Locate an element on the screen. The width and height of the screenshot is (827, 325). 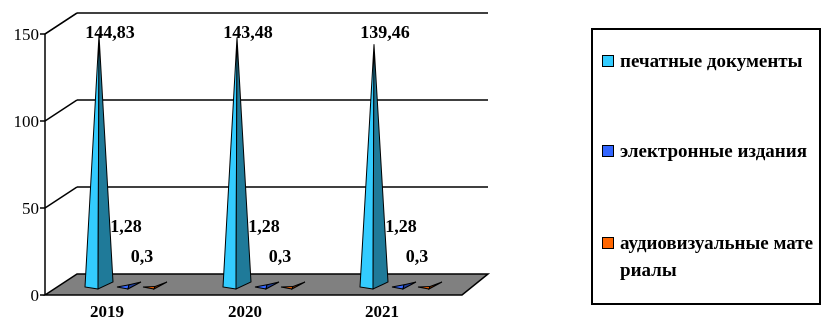
data-label-2019-s0: 144,83 is located at coordinates (110, 32).